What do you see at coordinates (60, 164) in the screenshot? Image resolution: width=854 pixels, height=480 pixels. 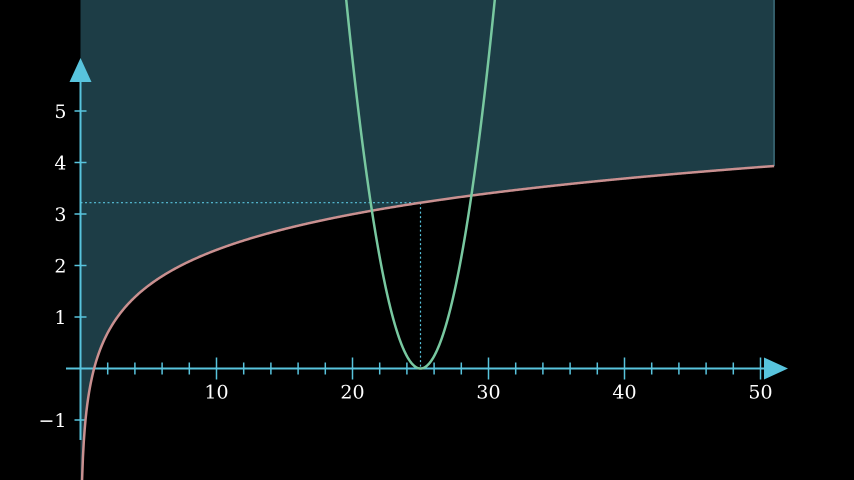 I see `y-tick-label: 4` at bounding box center [60, 164].